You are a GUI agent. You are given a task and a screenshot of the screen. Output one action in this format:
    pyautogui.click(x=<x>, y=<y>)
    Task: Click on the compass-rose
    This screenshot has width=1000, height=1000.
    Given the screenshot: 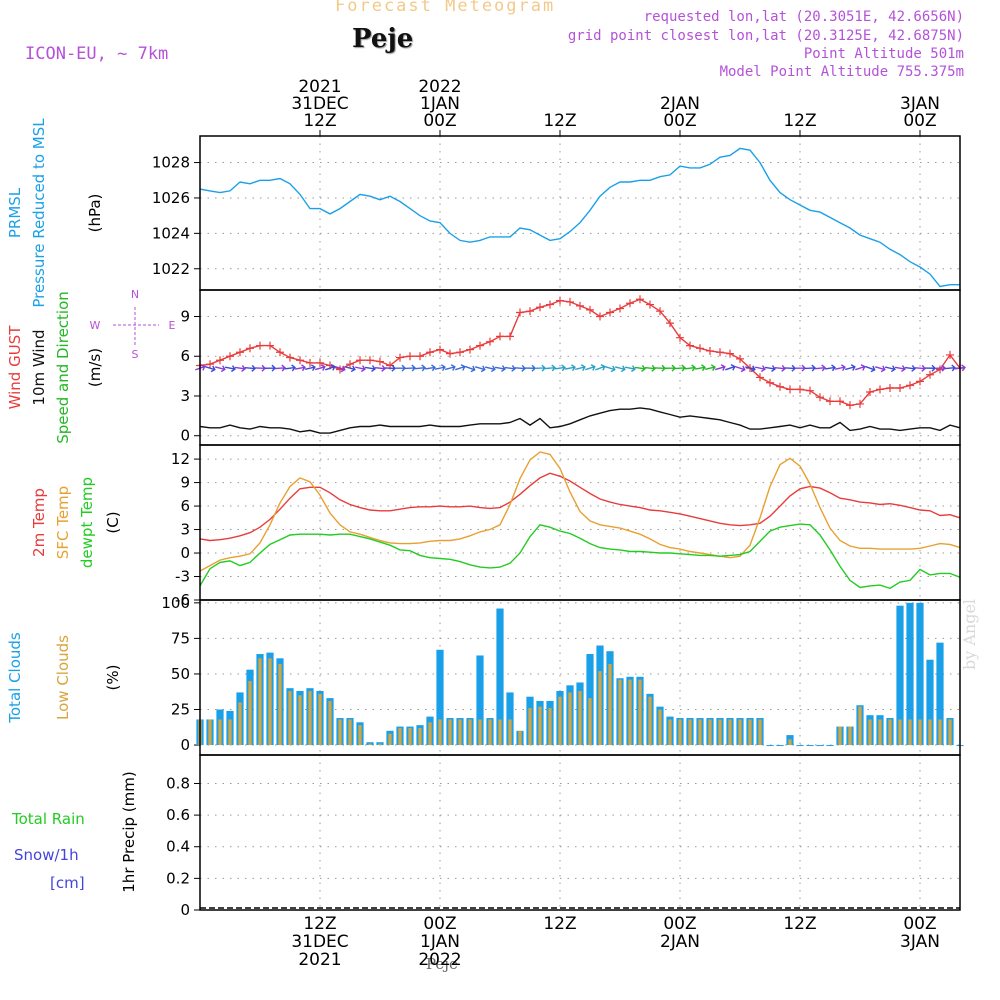 What is the action you would take?
    pyautogui.click(x=136, y=326)
    